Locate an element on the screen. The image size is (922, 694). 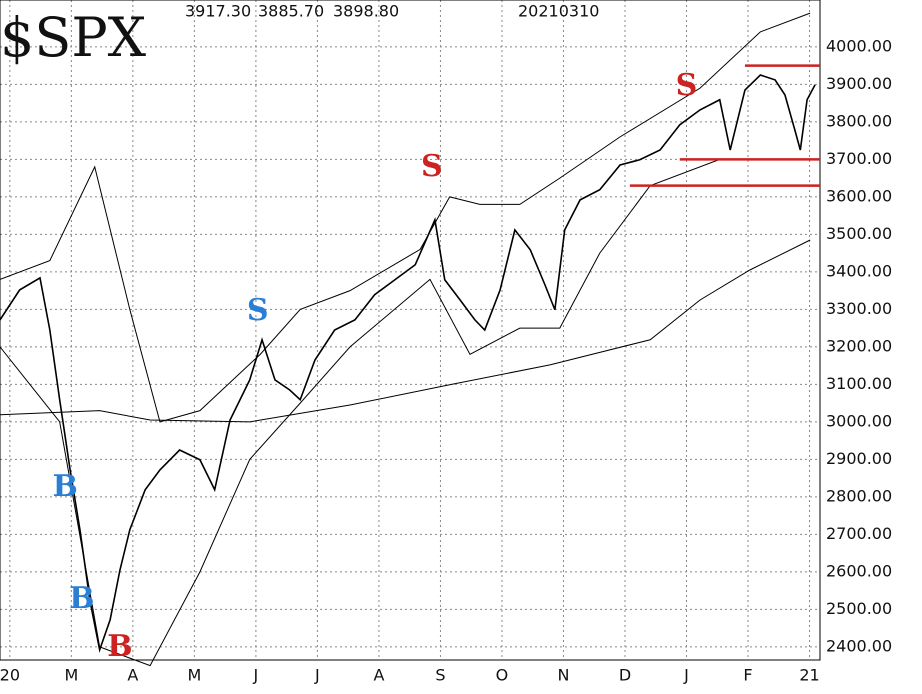
y-tick-label: 3900.00 is located at coordinates (859, 83).